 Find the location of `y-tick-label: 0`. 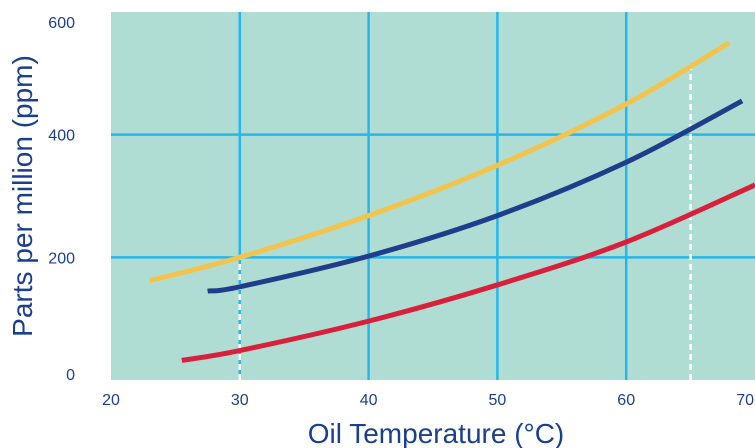

y-tick-label: 0 is located at coordinates (70, 375).